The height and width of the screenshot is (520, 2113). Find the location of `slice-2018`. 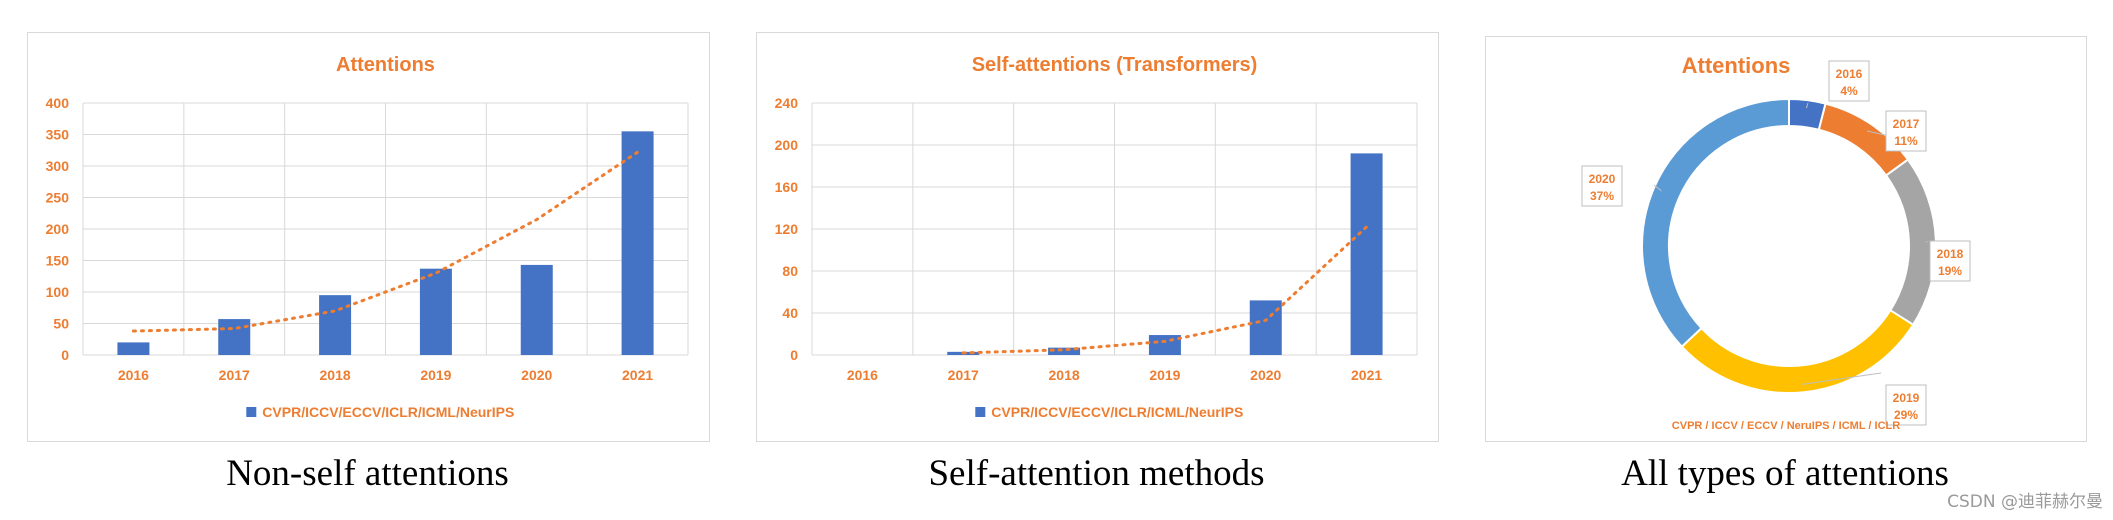

slice-2018 is located at coordinates (1910, 242).